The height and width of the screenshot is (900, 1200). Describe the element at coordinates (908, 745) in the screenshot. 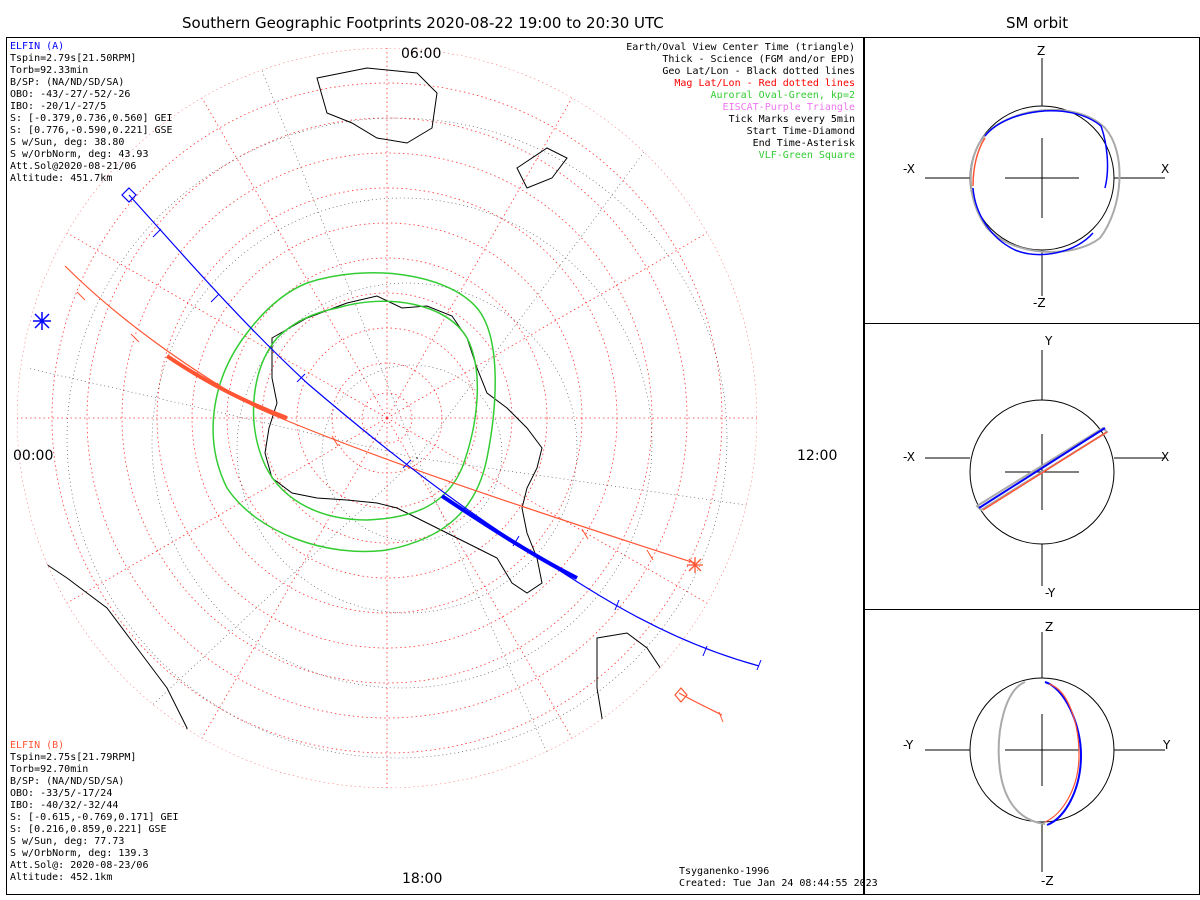

I see `sm3-left-label: -Y` at that location.